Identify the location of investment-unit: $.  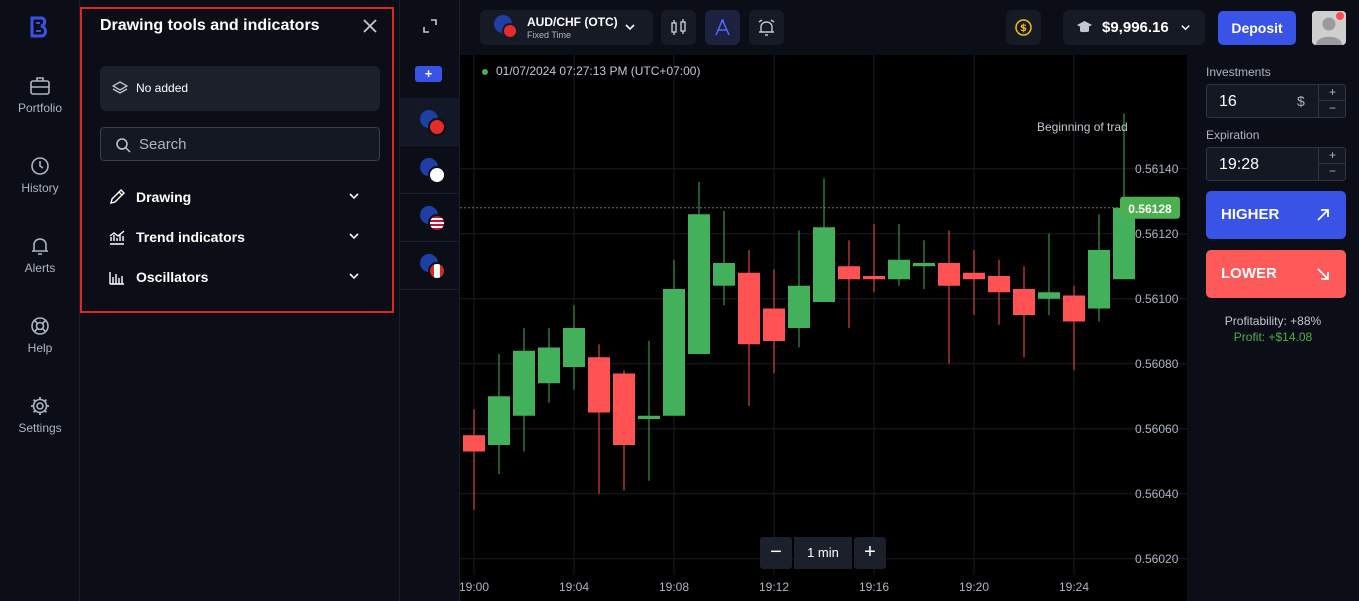
(1301, 101).